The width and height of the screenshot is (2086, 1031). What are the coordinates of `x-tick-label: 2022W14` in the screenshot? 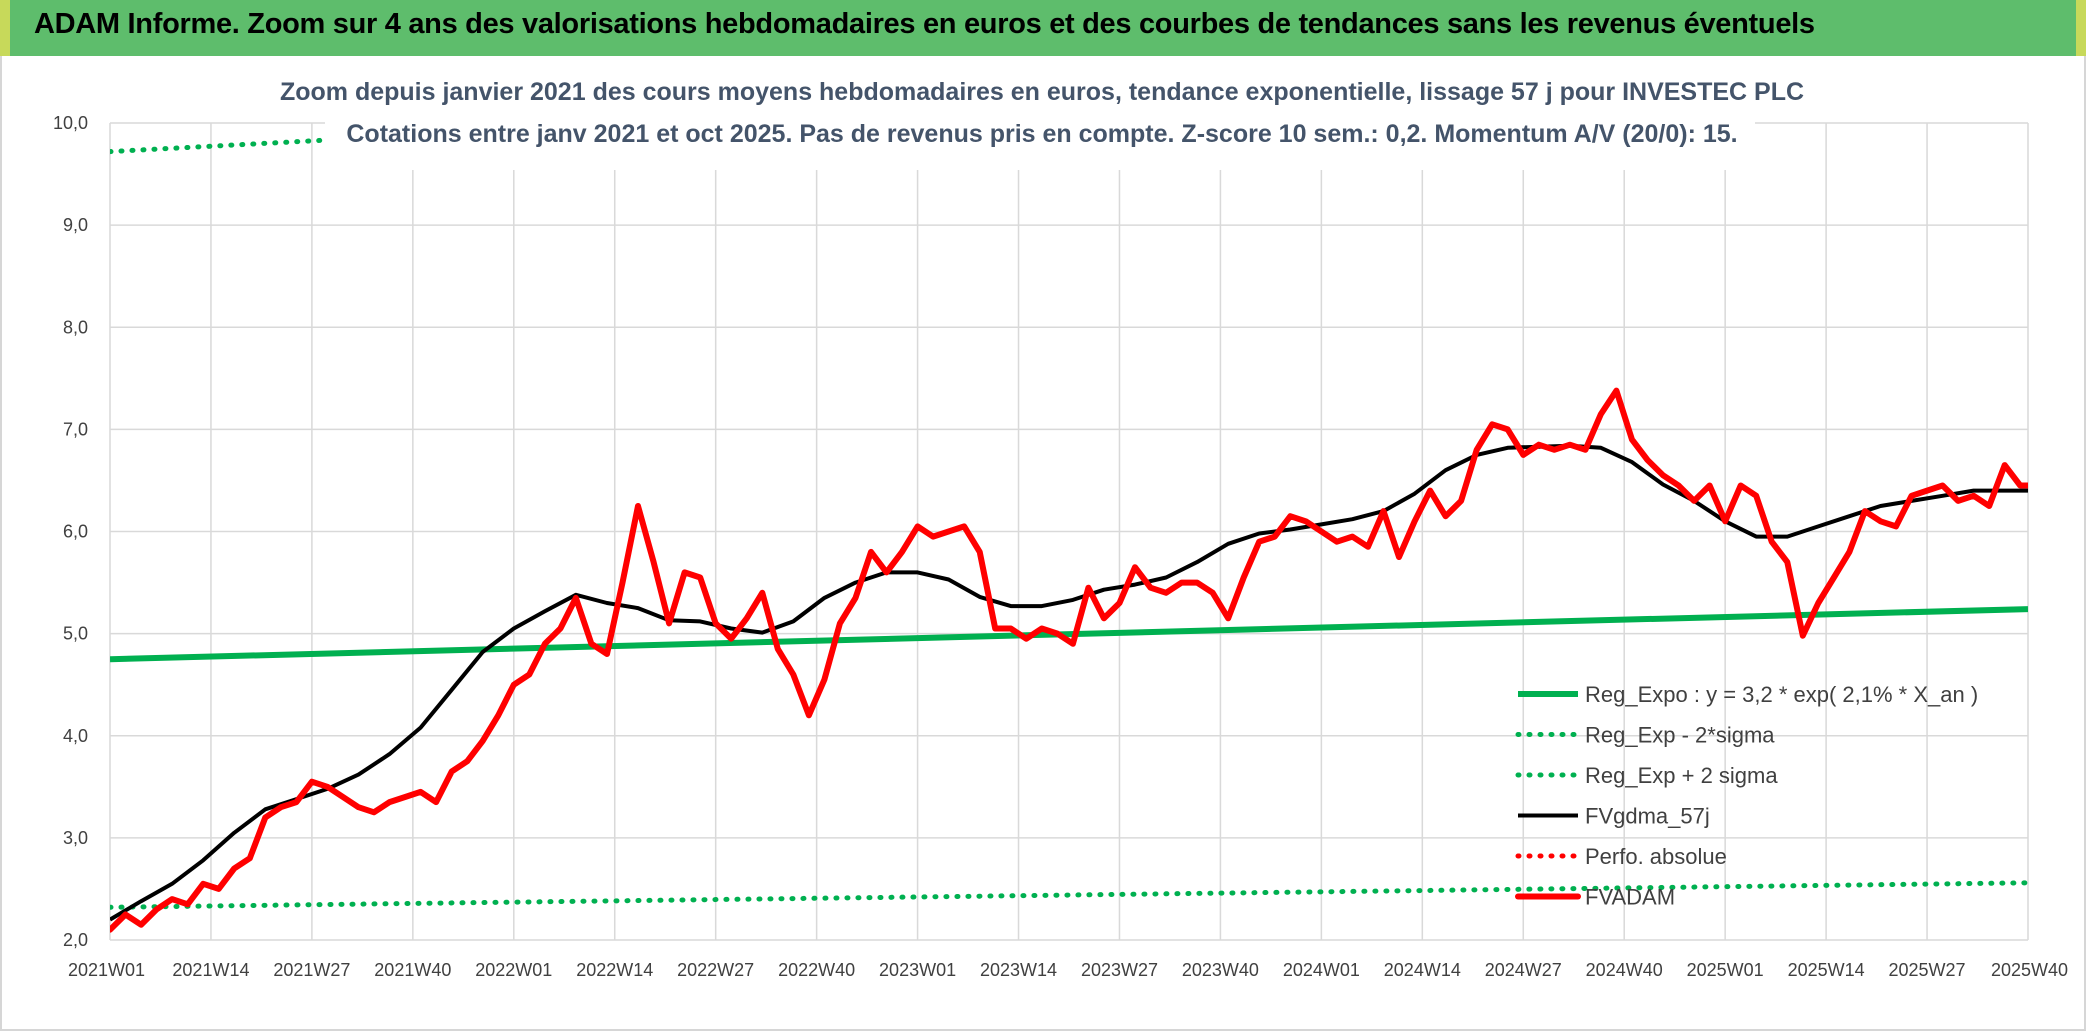 It's located at (614, 970).